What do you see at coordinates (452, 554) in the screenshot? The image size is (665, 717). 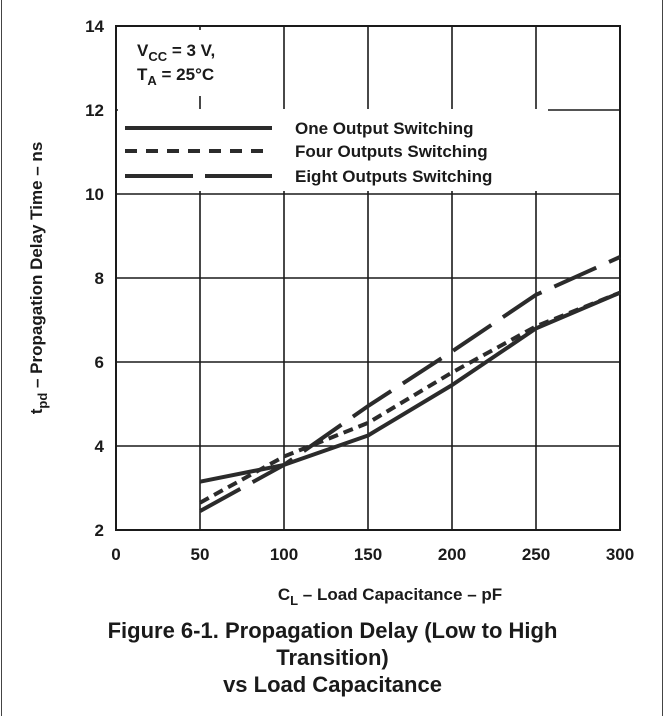 I see `x-tick-label: 200` at bounding box center [452, 554].